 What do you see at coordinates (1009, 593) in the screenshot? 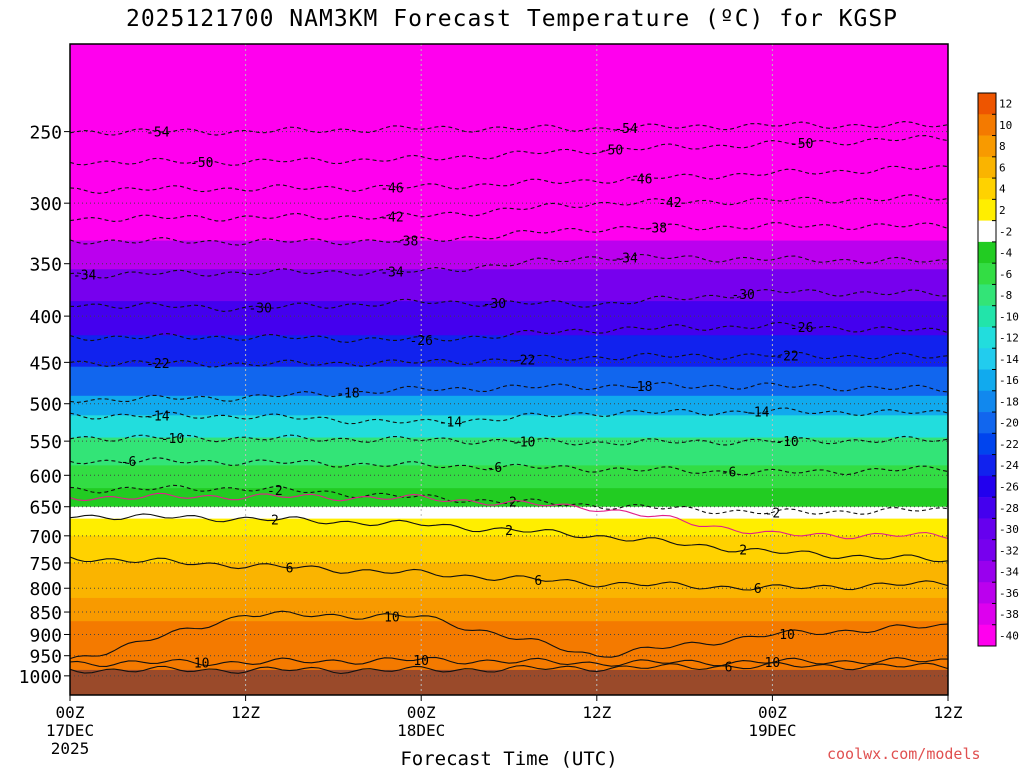
I see `colorbar-label: -36` at bounding box center [1009, 593].